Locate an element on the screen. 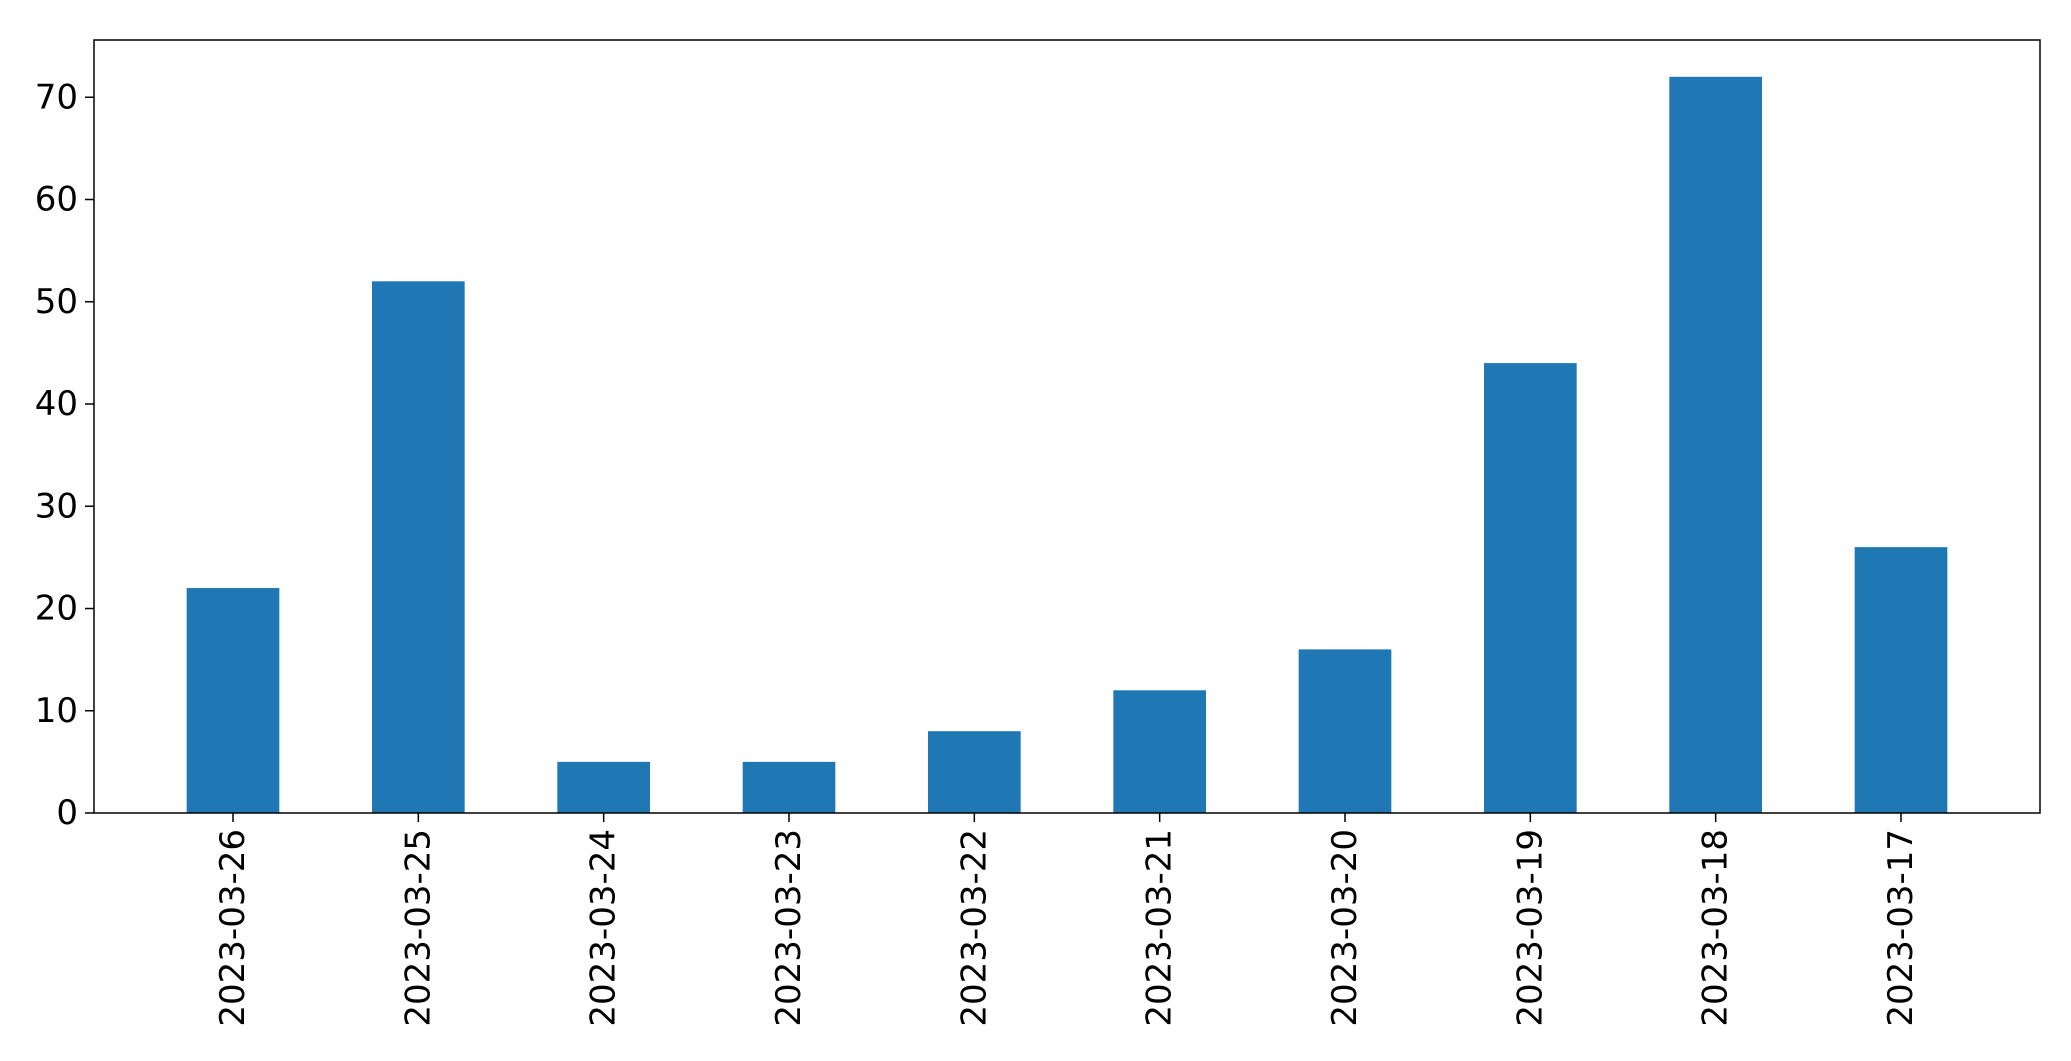 Image resolution: width=2071 pixels, height=1061 pixels. y-tick-label: 60 is located at coordinates (56, 200).